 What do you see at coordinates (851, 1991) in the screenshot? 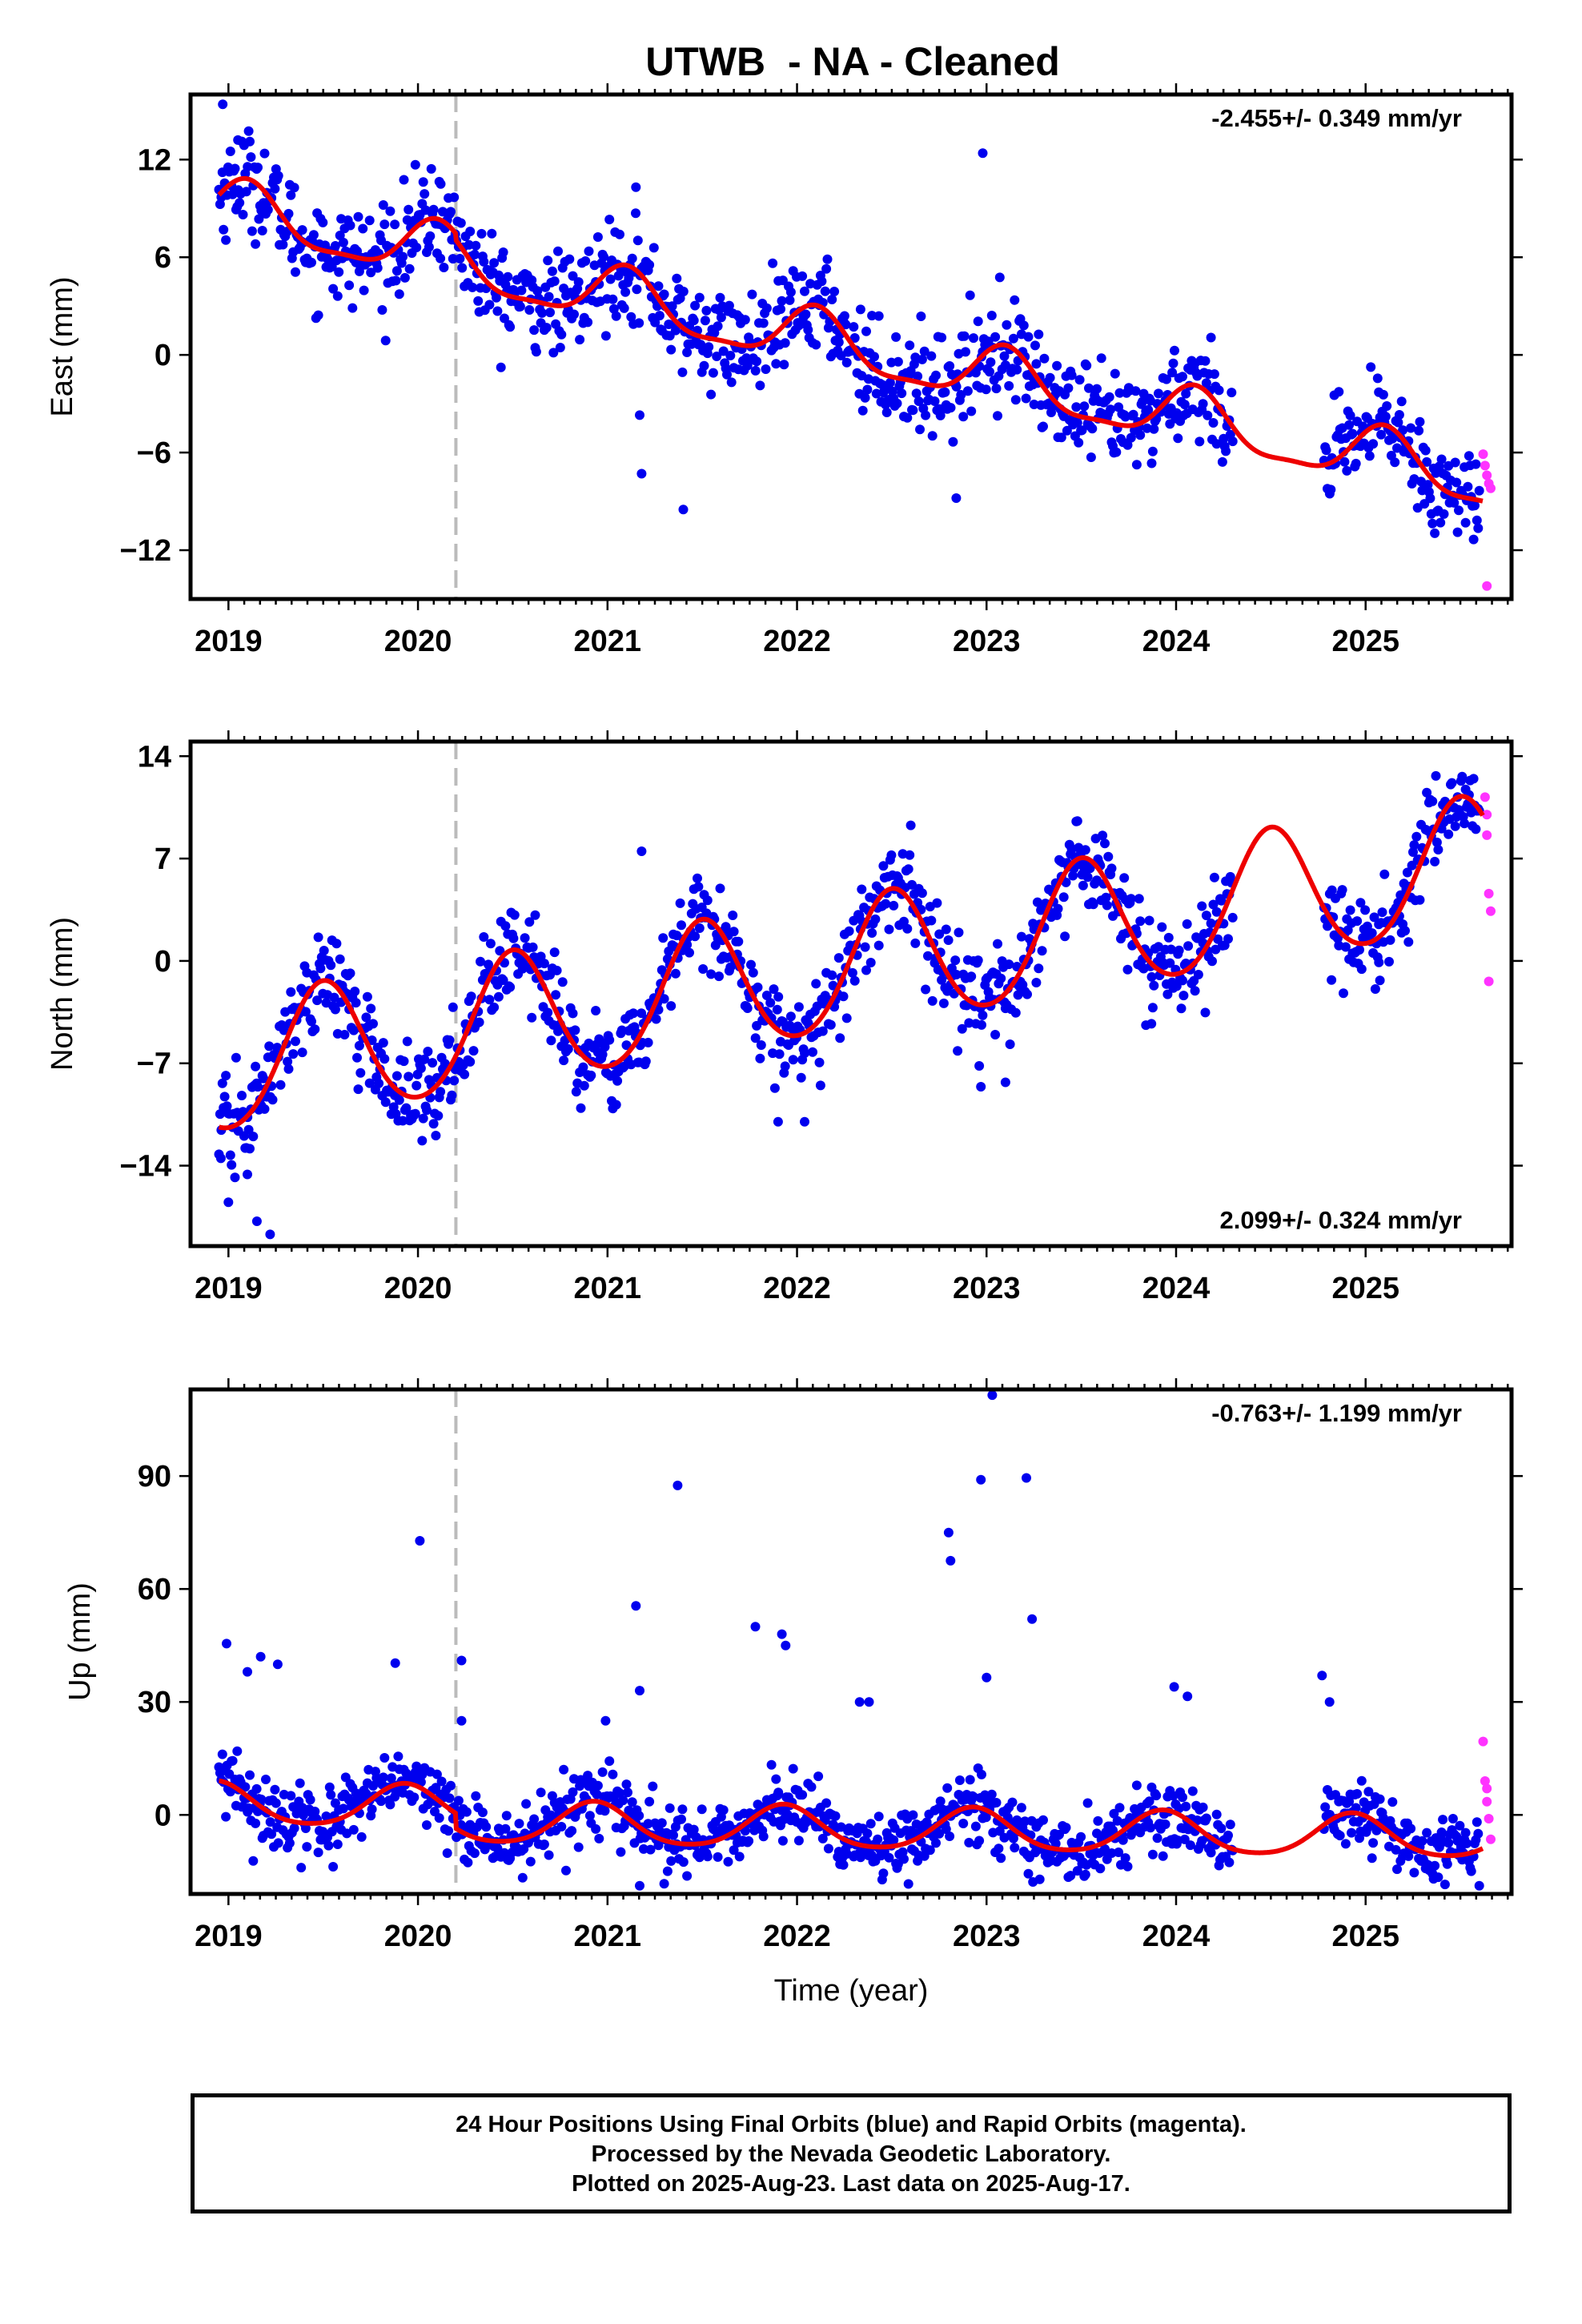
I see `x-axis-label: Time (year)` at bounding box center [851, 1991].